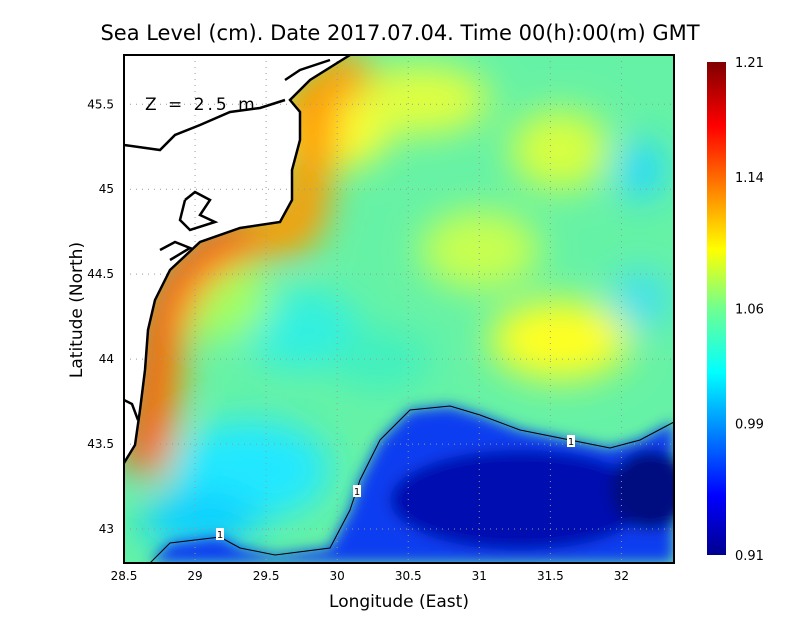 The width and height of the screenshot is (800, 618). Describe the element at coordinates (749, 178) in the screenshot. I see `colorbar-tick-label: 1.14` at that location.